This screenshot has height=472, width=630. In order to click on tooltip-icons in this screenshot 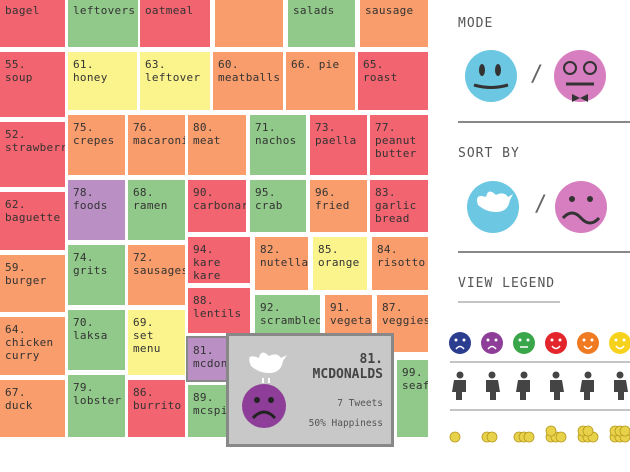, I will do `click(264, 390)`.